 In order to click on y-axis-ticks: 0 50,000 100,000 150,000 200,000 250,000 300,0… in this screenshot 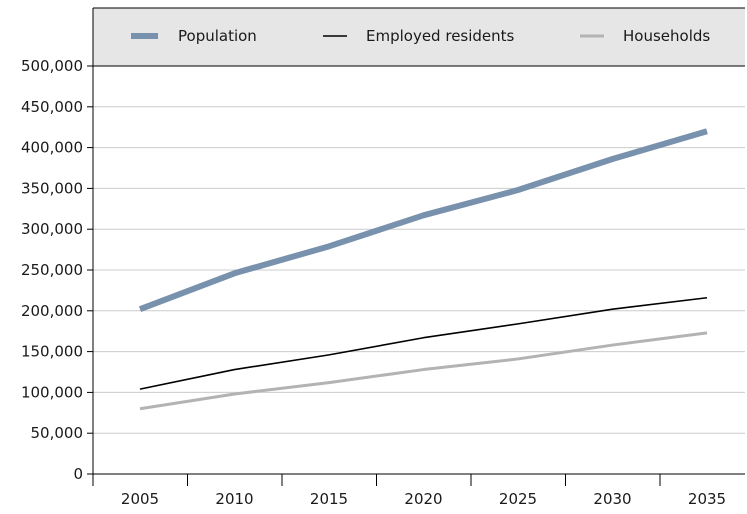, I will do `click(57, 270)`.